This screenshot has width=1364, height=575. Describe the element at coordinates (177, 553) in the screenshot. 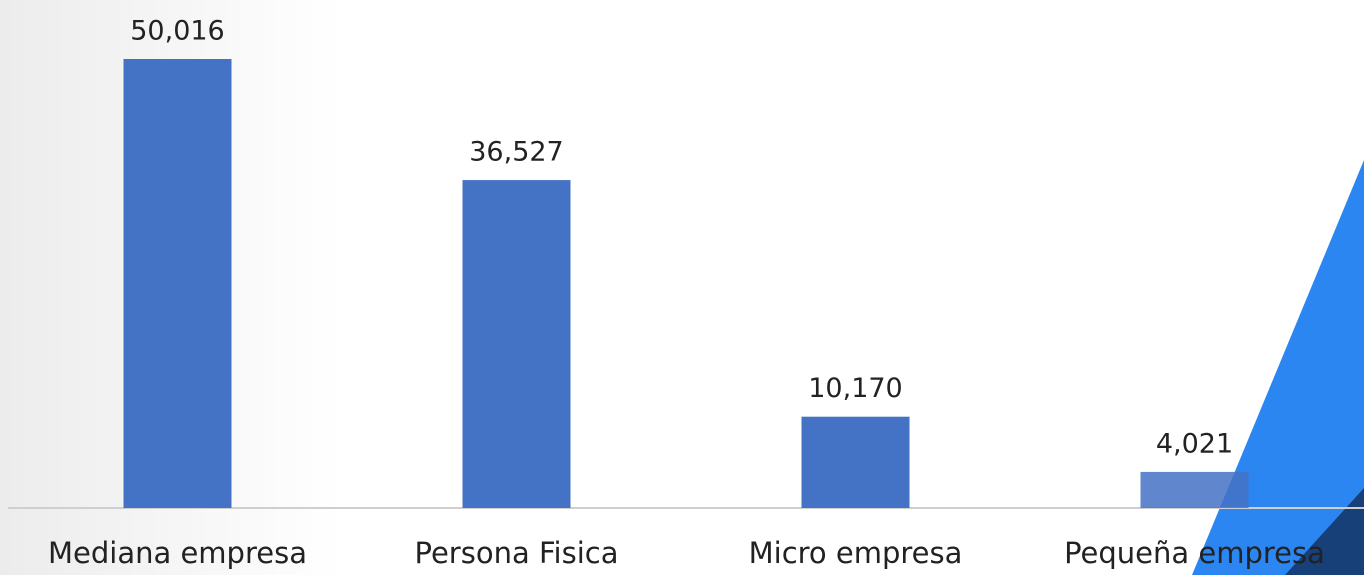

I see `x-tick-label: Mediana empresa` at that location.